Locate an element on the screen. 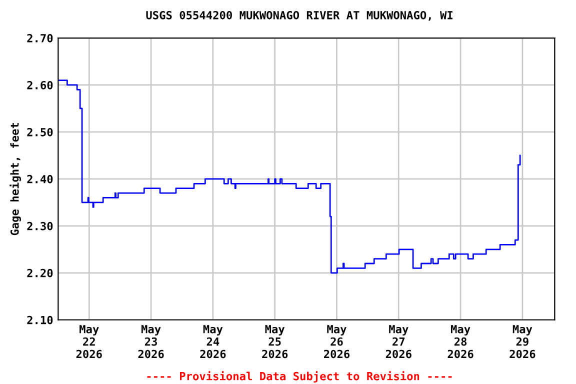 Image resolution: width=576 pixels, height=384 pixels. x-tick-label: May 26 2026 is located at coordinates (337, 341).